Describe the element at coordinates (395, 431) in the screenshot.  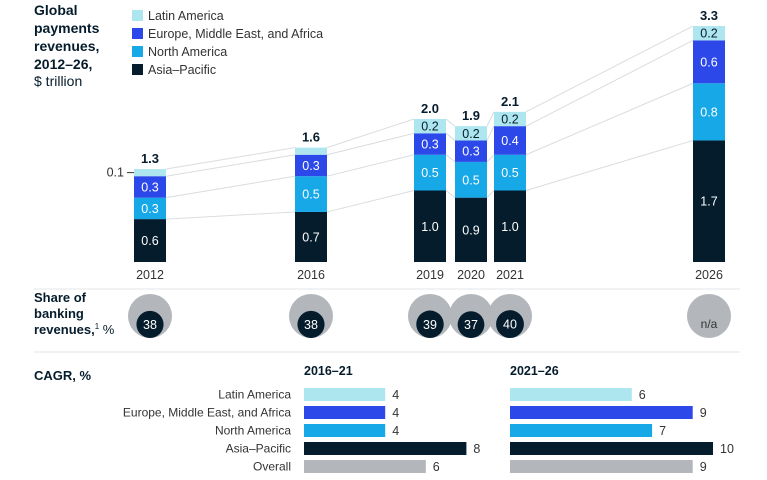
I see `cagr-value-left-north-america: 4` at that location.